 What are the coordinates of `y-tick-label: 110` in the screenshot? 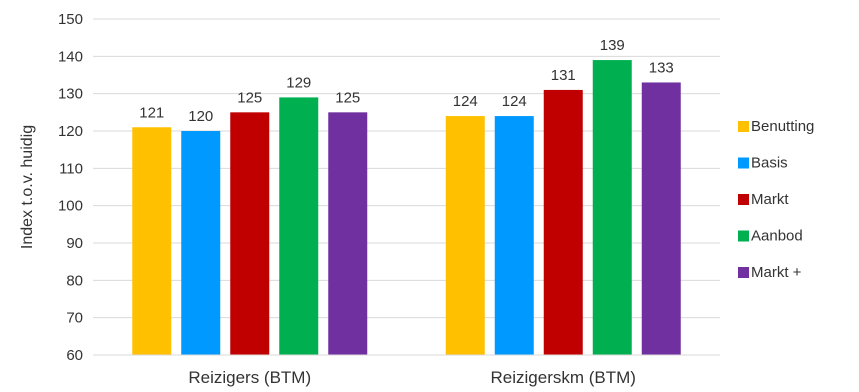 It's located at (71, 168).